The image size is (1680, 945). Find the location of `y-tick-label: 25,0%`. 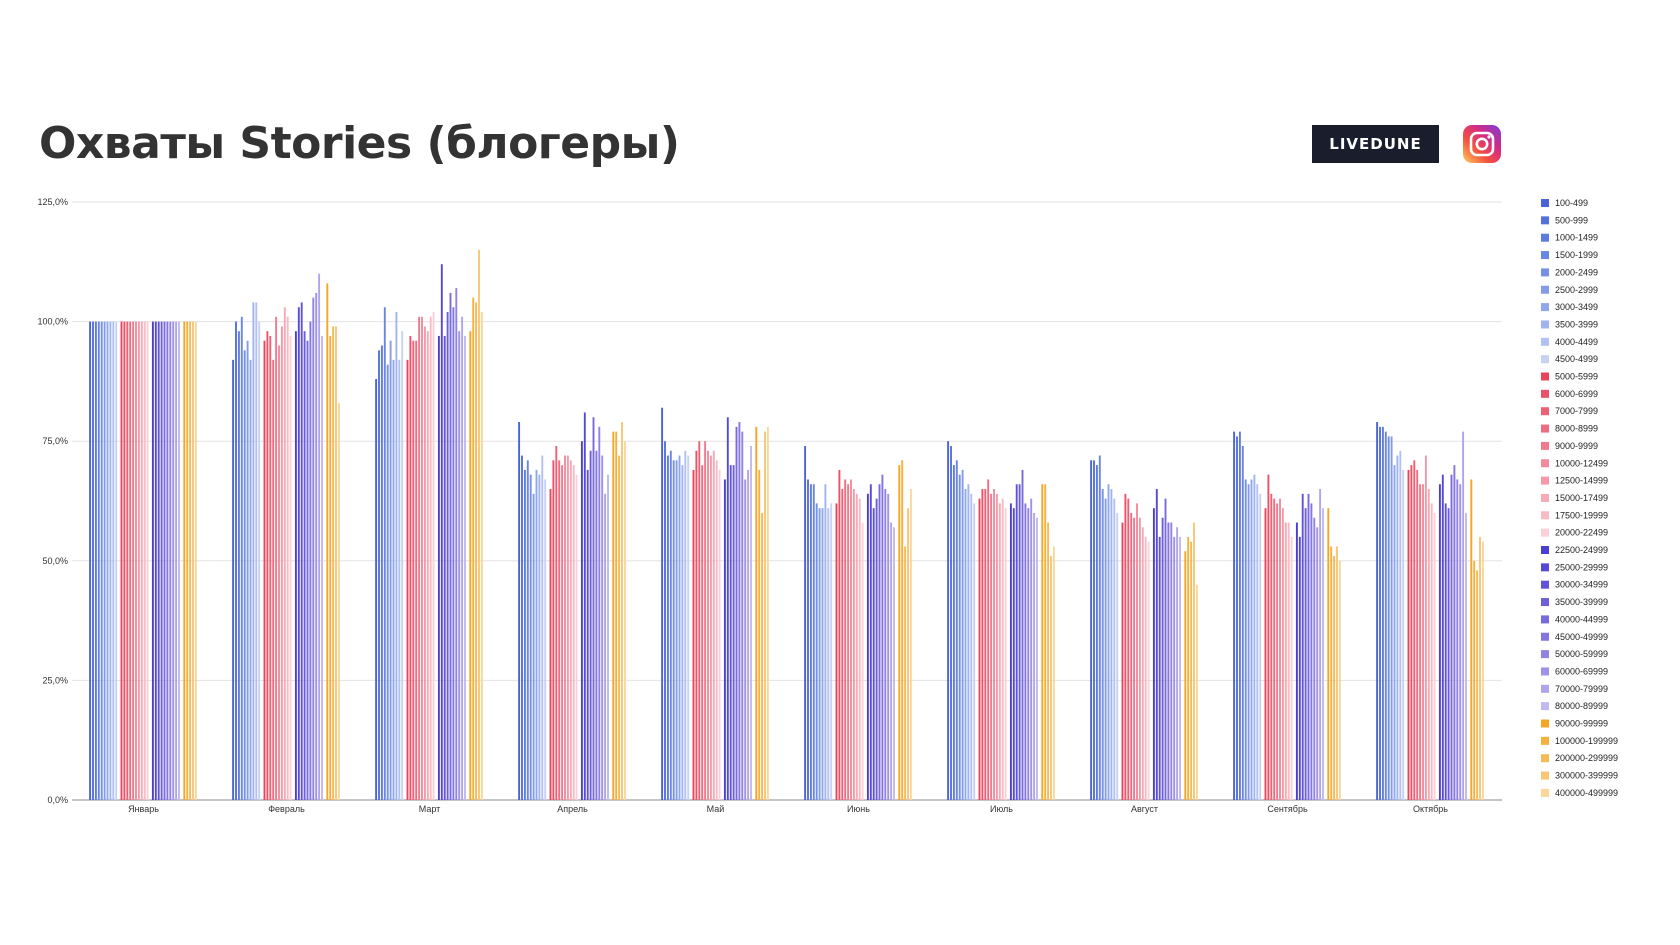

y-tick-label: 25,0% is located at coordinates (55, 680).